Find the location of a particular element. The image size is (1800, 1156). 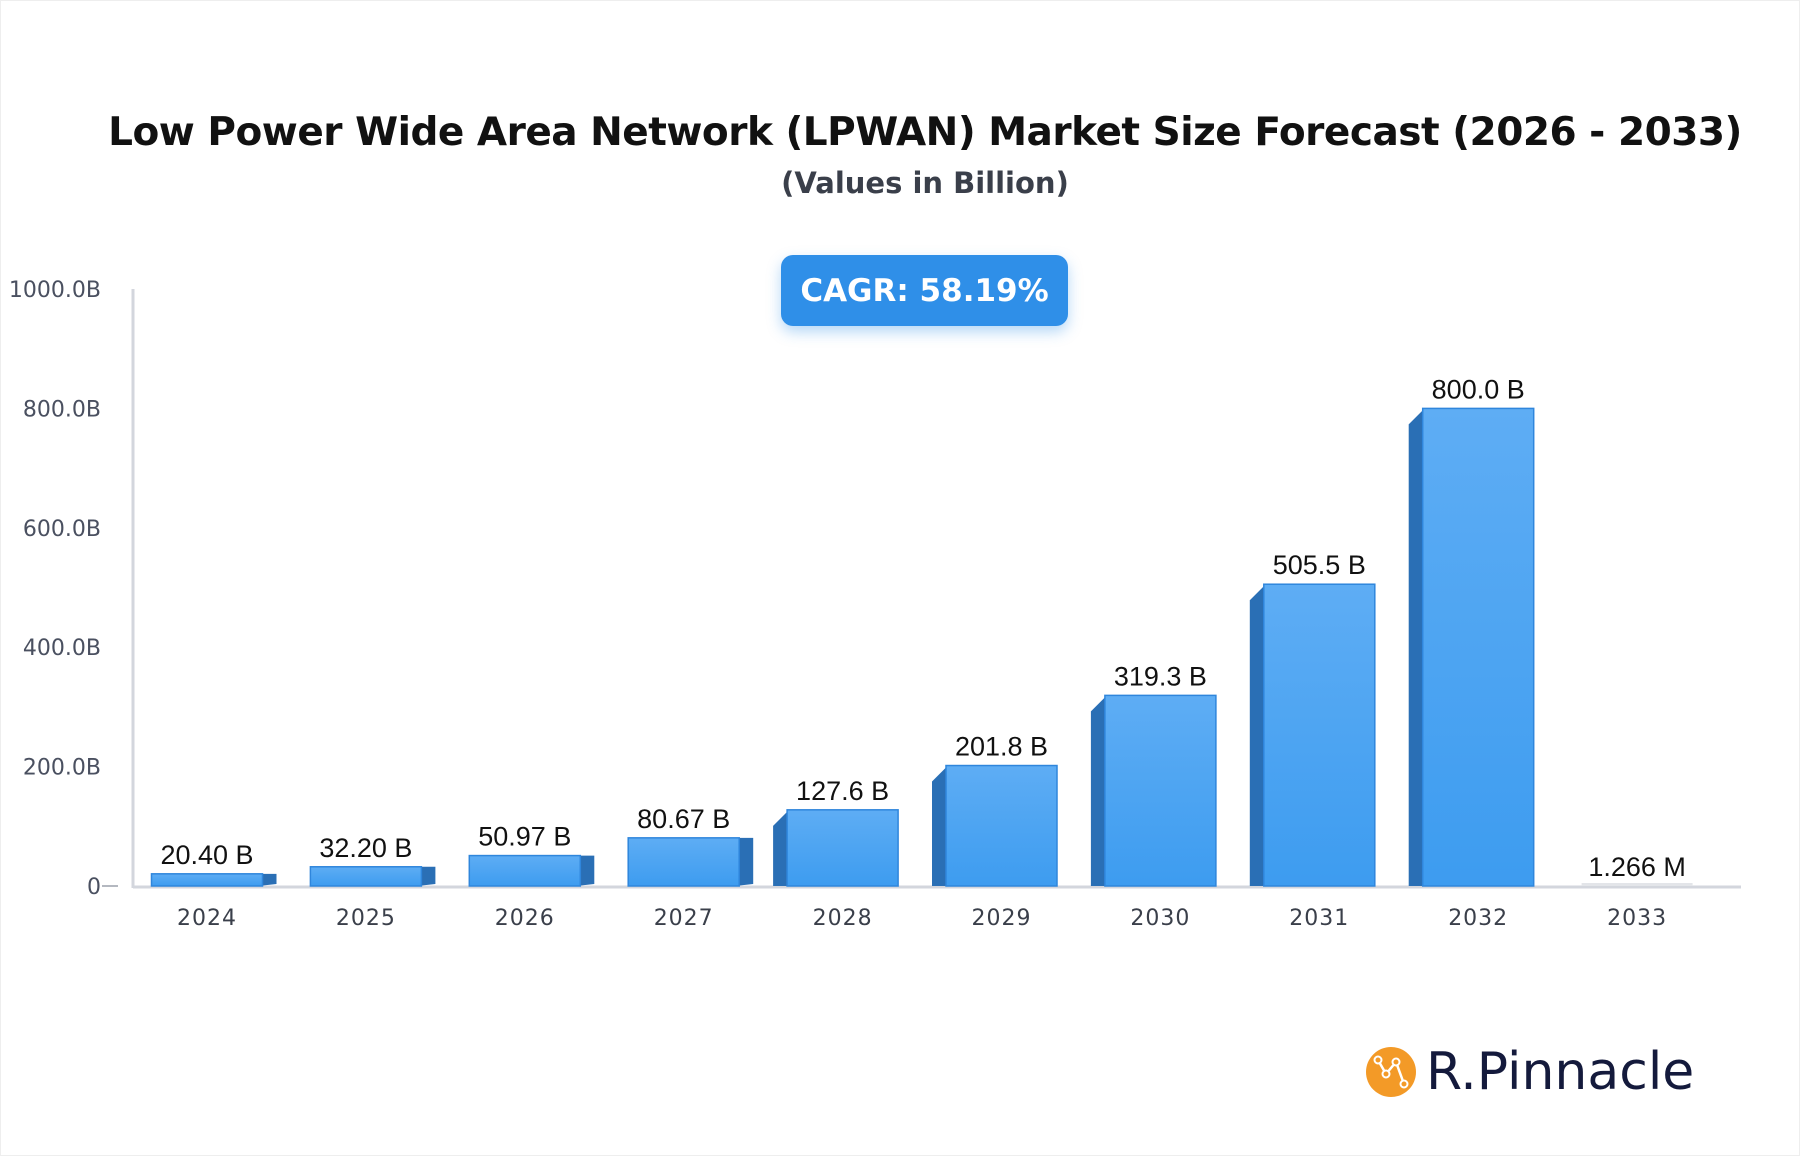

x-tick-label: 2030 is located at coordinates (1160, 918).